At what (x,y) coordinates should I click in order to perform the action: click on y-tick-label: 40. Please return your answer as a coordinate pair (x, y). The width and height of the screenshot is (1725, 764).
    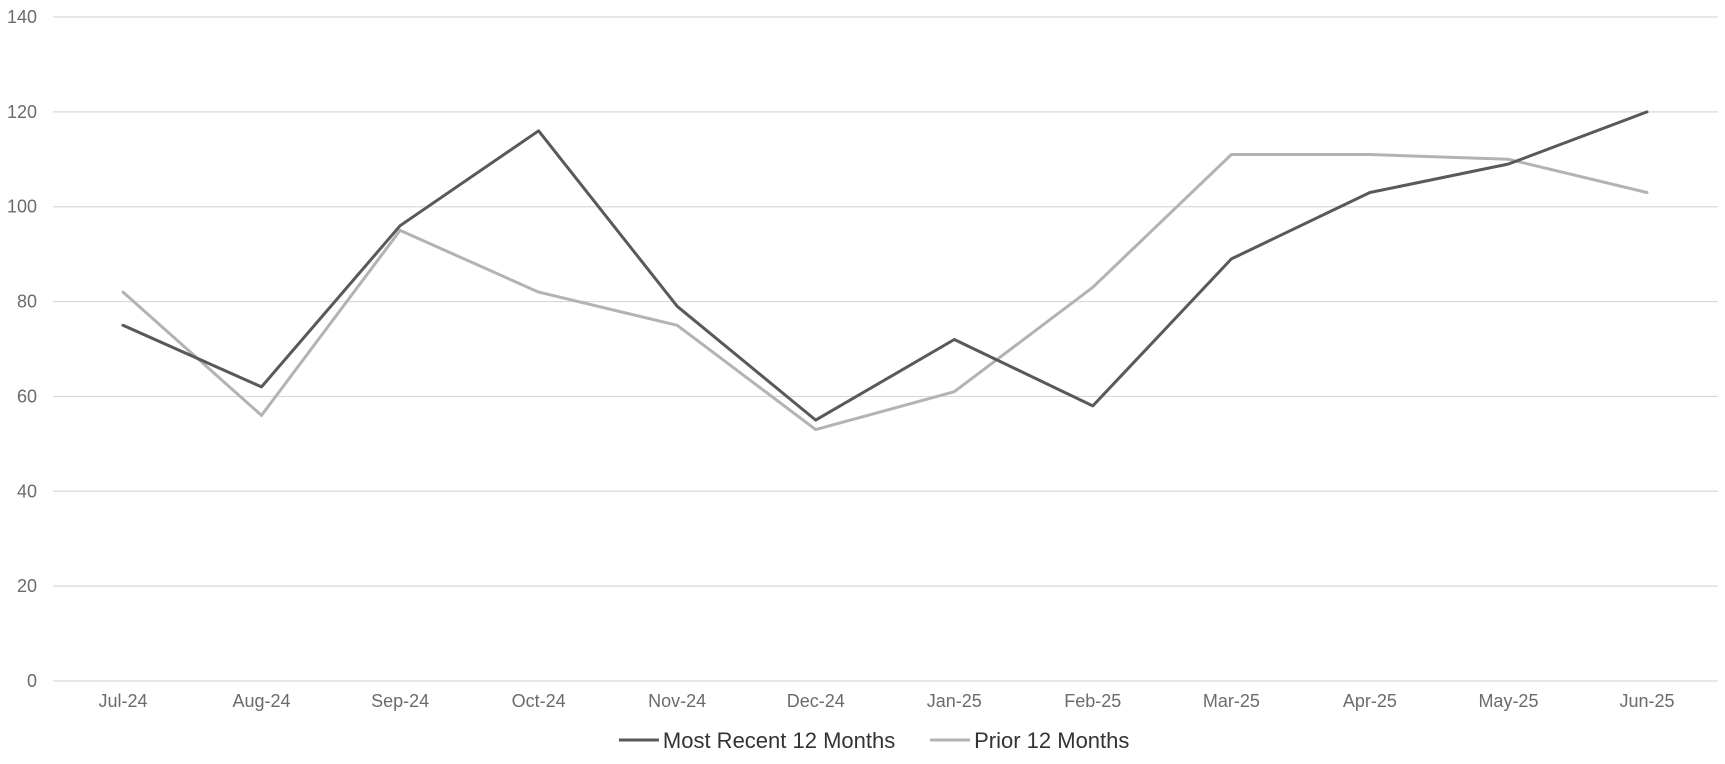
    Looking at the image, I should click on (27, 491).